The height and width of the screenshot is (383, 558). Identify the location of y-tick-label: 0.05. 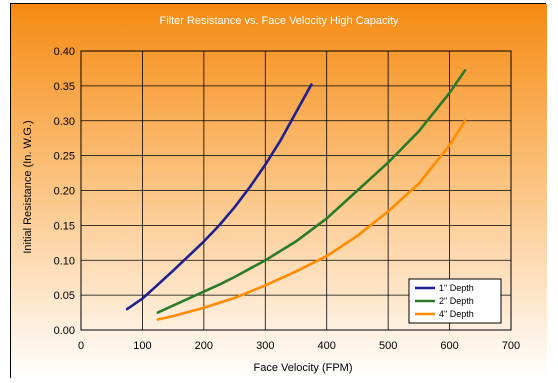
(64, 296).